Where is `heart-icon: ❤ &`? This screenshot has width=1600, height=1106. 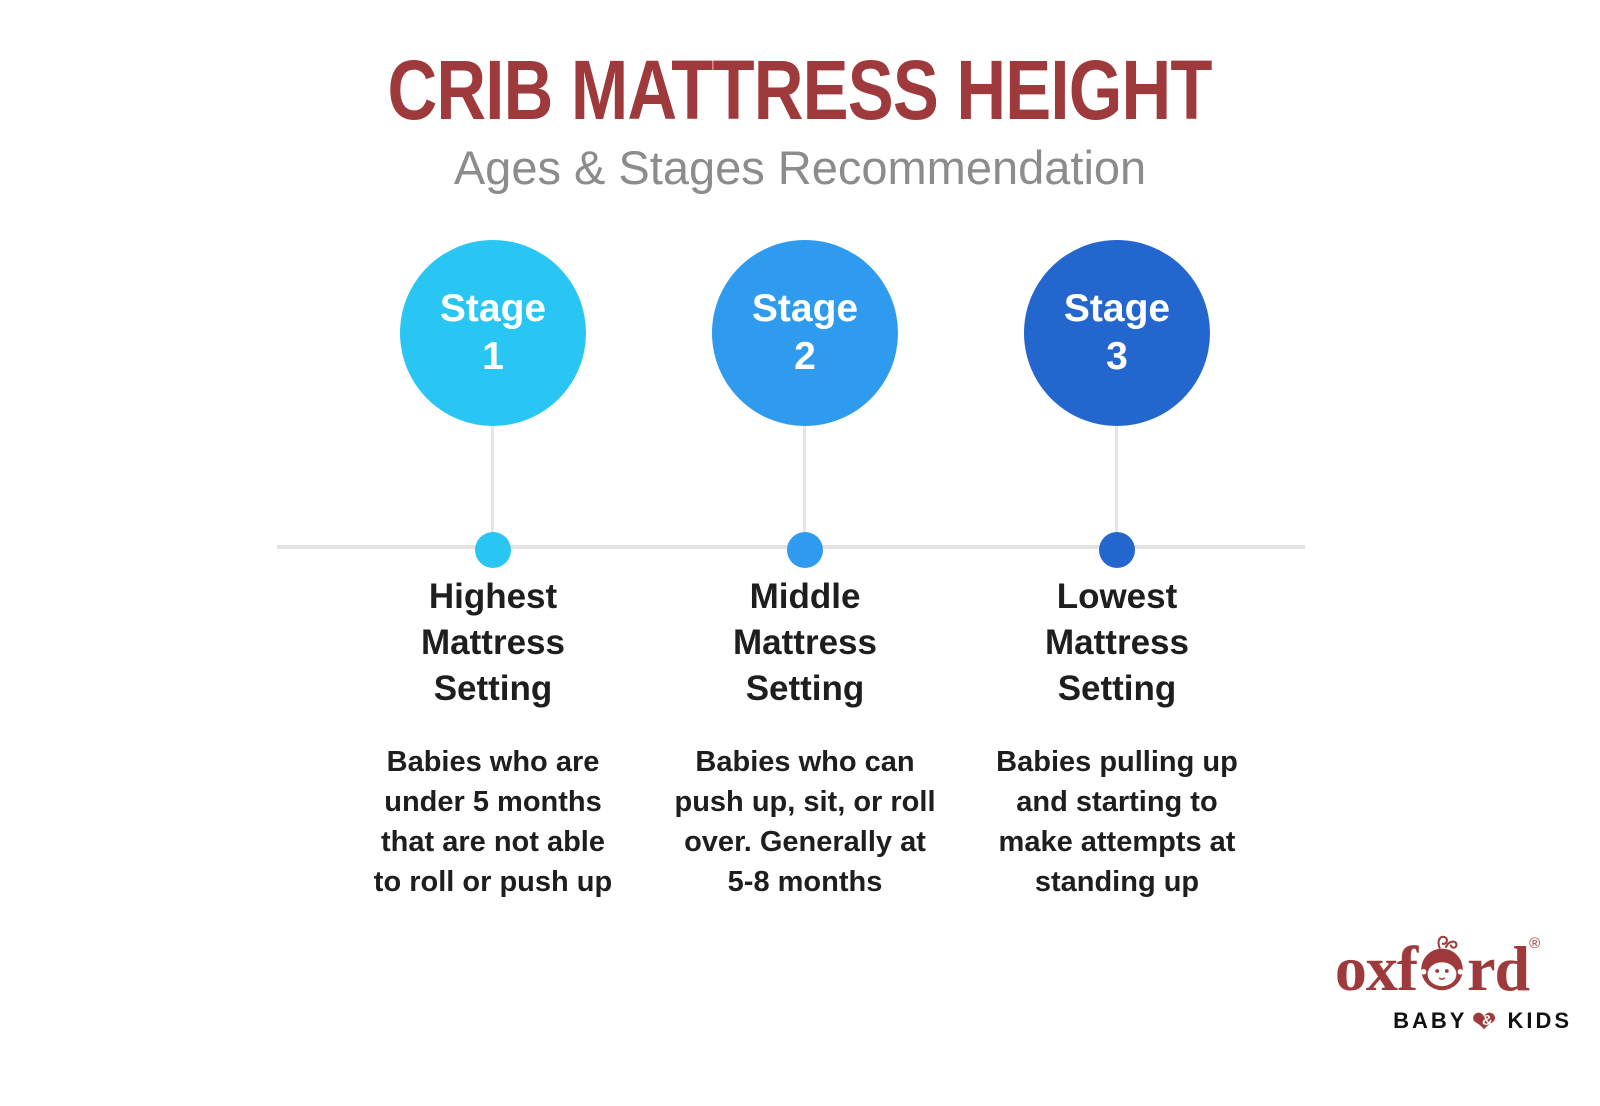 heart-icon: ❤ & is located at coordinates (1487, 1024).